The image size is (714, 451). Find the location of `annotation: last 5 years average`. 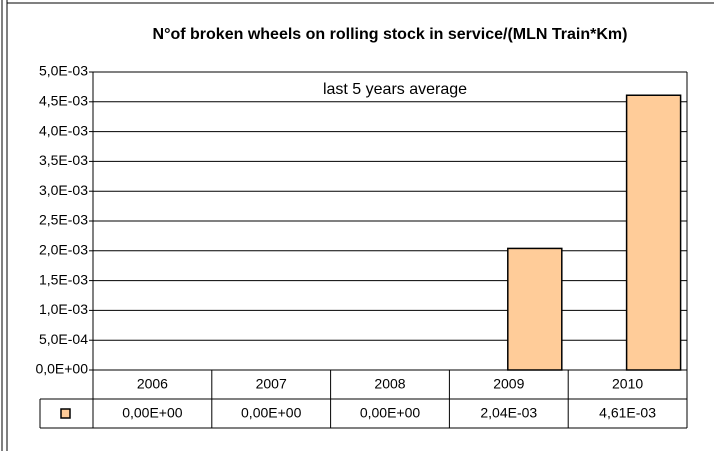

annotation: last 5 years average is located at coordinates (395, 89).